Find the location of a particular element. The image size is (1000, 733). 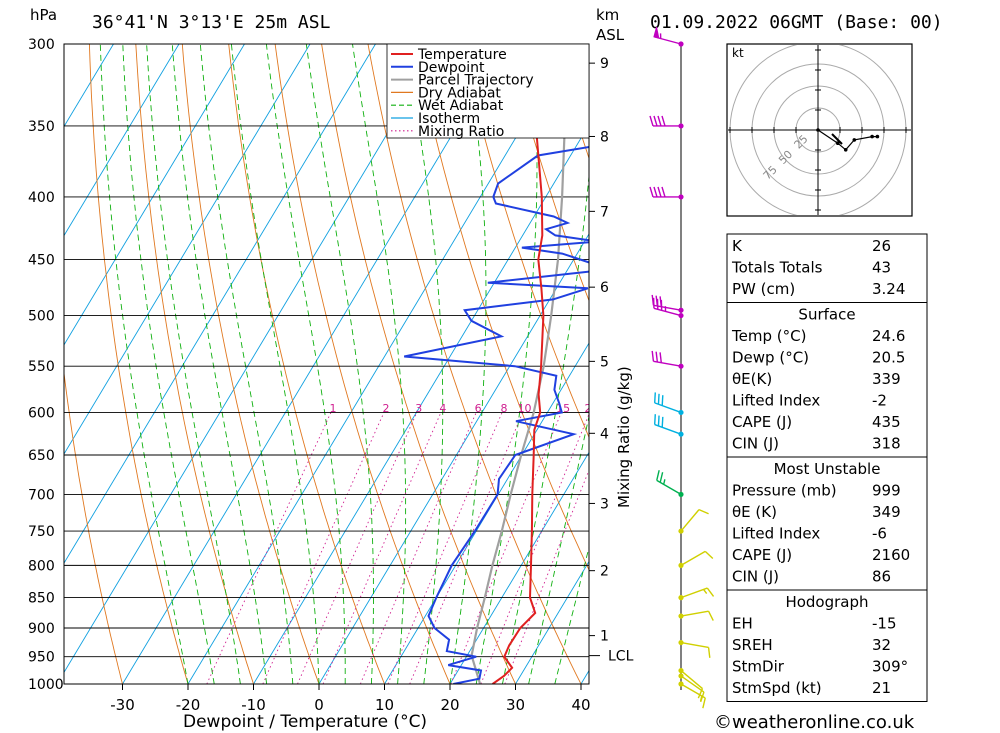

index-value: 318 is located at coordinates (886, 444).